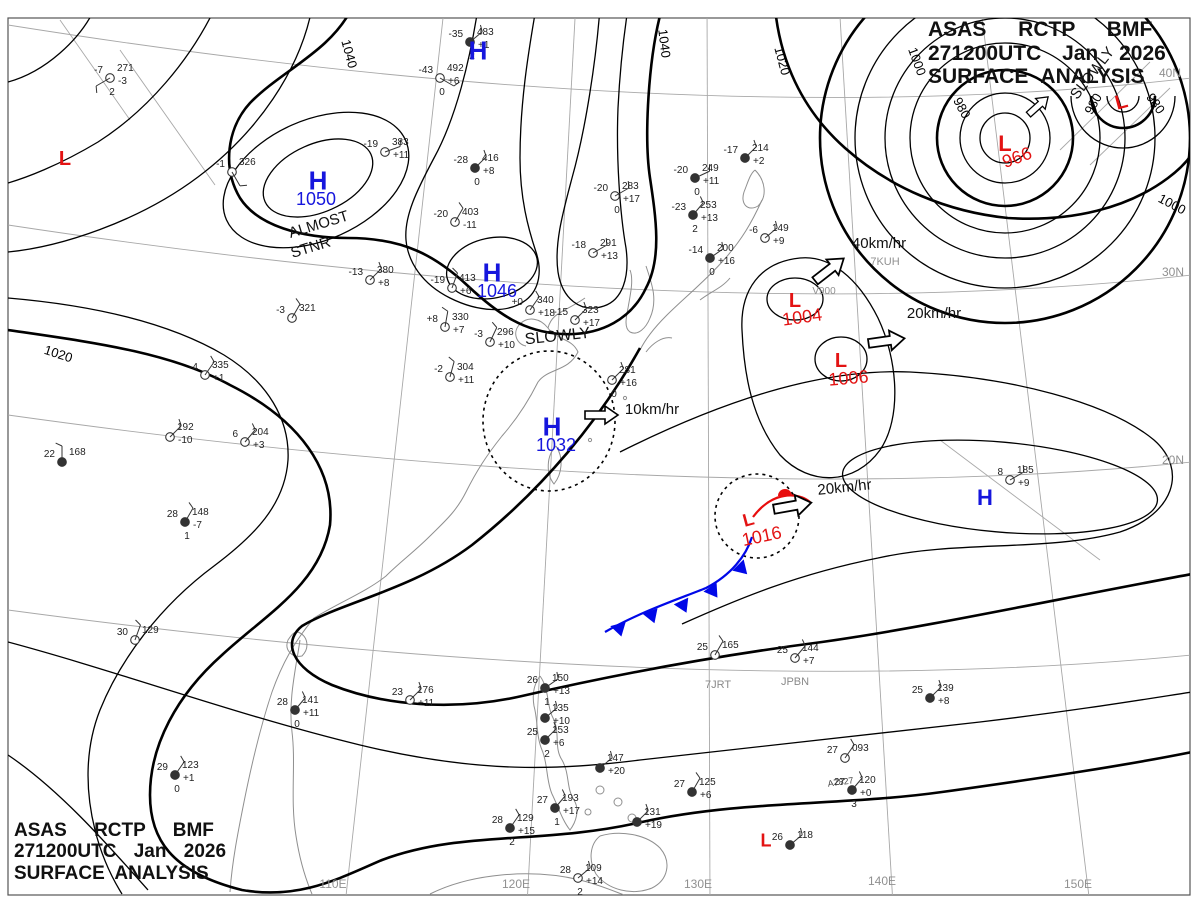 The image size is (1200, 919). I want to click on station-pressure: 204, so click(260, 432).